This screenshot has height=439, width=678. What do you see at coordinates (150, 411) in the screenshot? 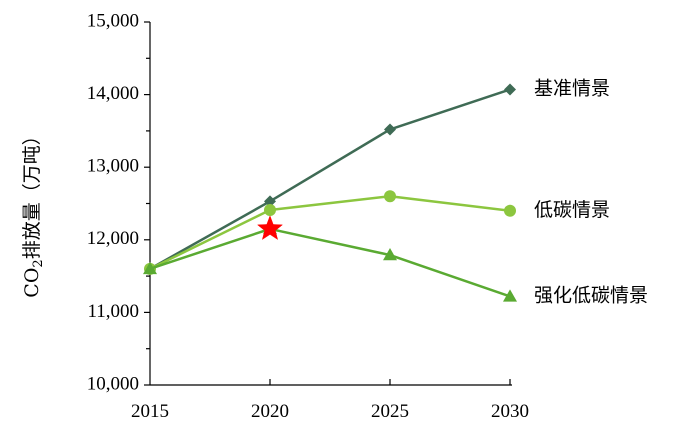
I see `x-tick-label: 2015` at bounding box center [150, 411].